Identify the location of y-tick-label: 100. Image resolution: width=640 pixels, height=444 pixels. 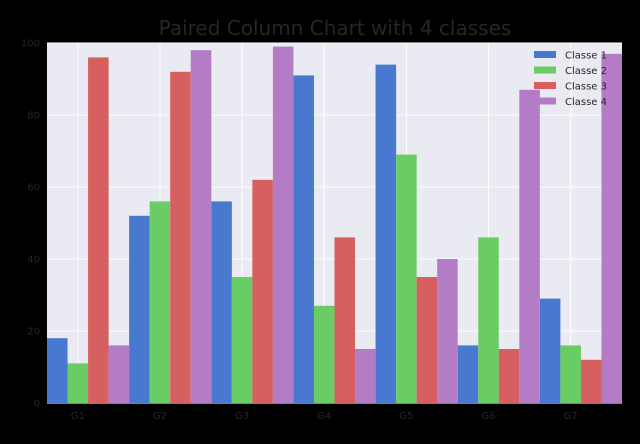
(30, 44).